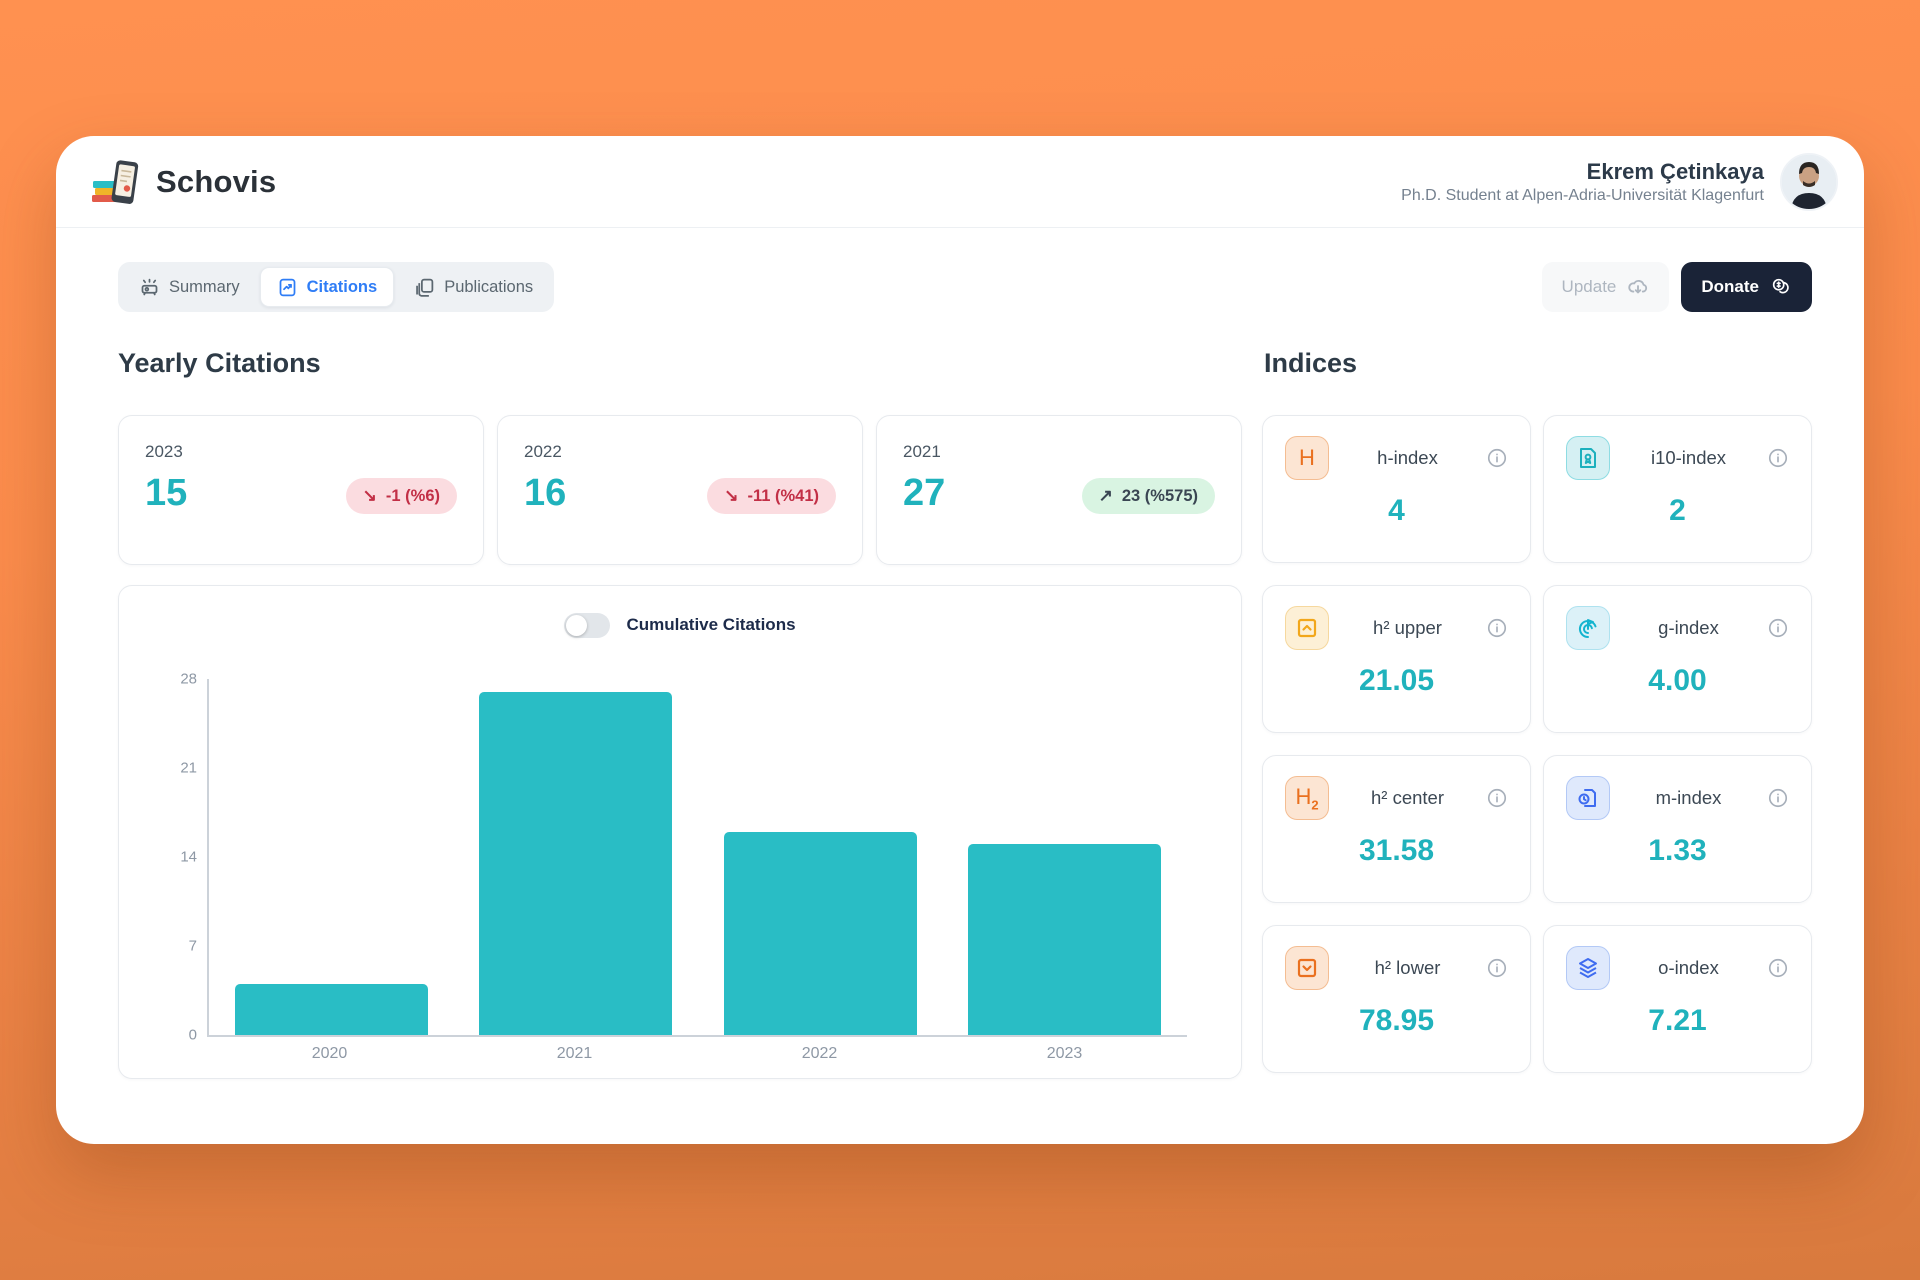 Image resolution: width=1920 pixels, height=1280 pixels. Describe the element at coordinates (922, 451) in the screenshot. I see `year-label: 2021` at that location.